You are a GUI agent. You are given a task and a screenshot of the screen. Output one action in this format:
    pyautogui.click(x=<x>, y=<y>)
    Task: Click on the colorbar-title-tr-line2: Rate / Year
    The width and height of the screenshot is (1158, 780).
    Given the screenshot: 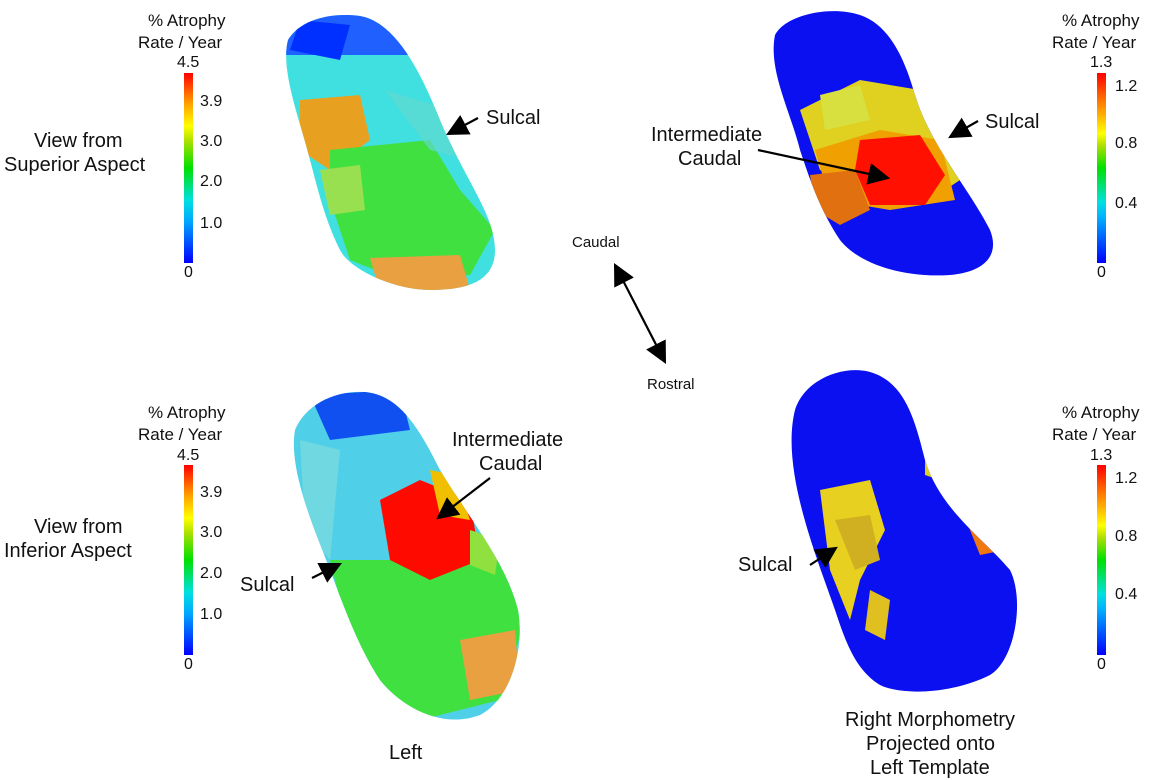 What is the action you would take?
    pyautogui.click(x=1094, y=42)
    